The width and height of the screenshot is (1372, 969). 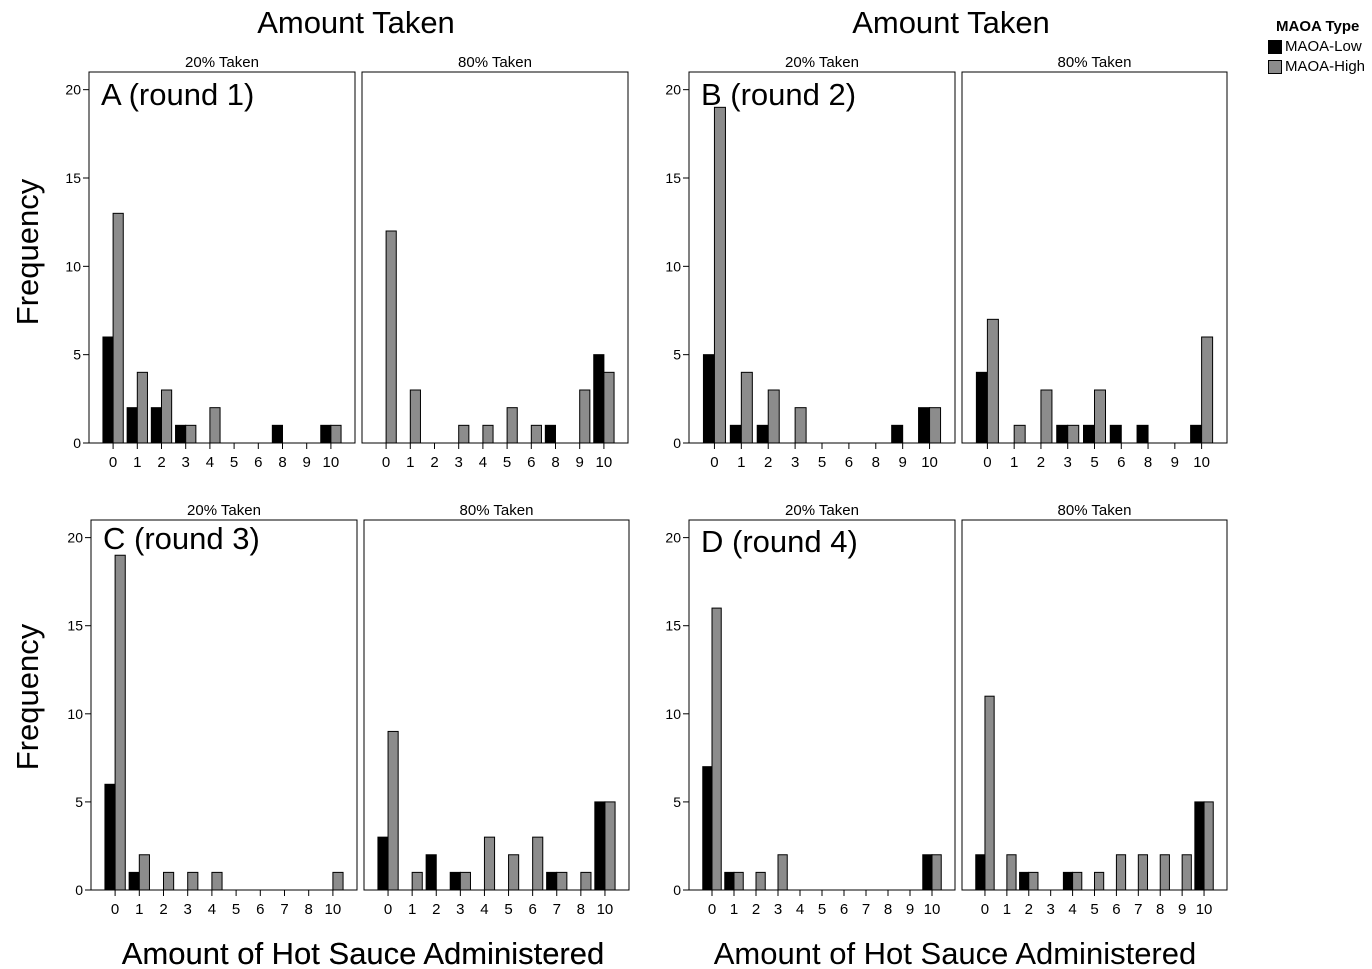 I want to click on panel-label: D (round 4), so click(x=779, y=541).